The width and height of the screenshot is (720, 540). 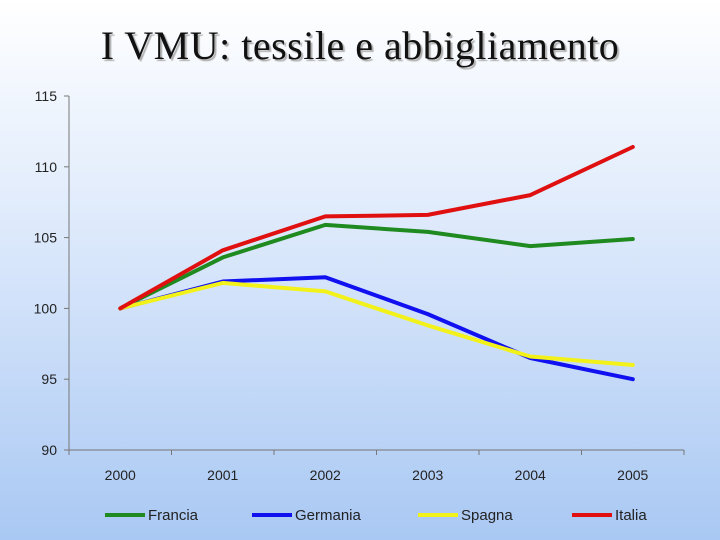 What do you see at coordinates (173, 515) in the screenshot?
I see `legend-label-francia: Francia` at bounding box center [173, 515].